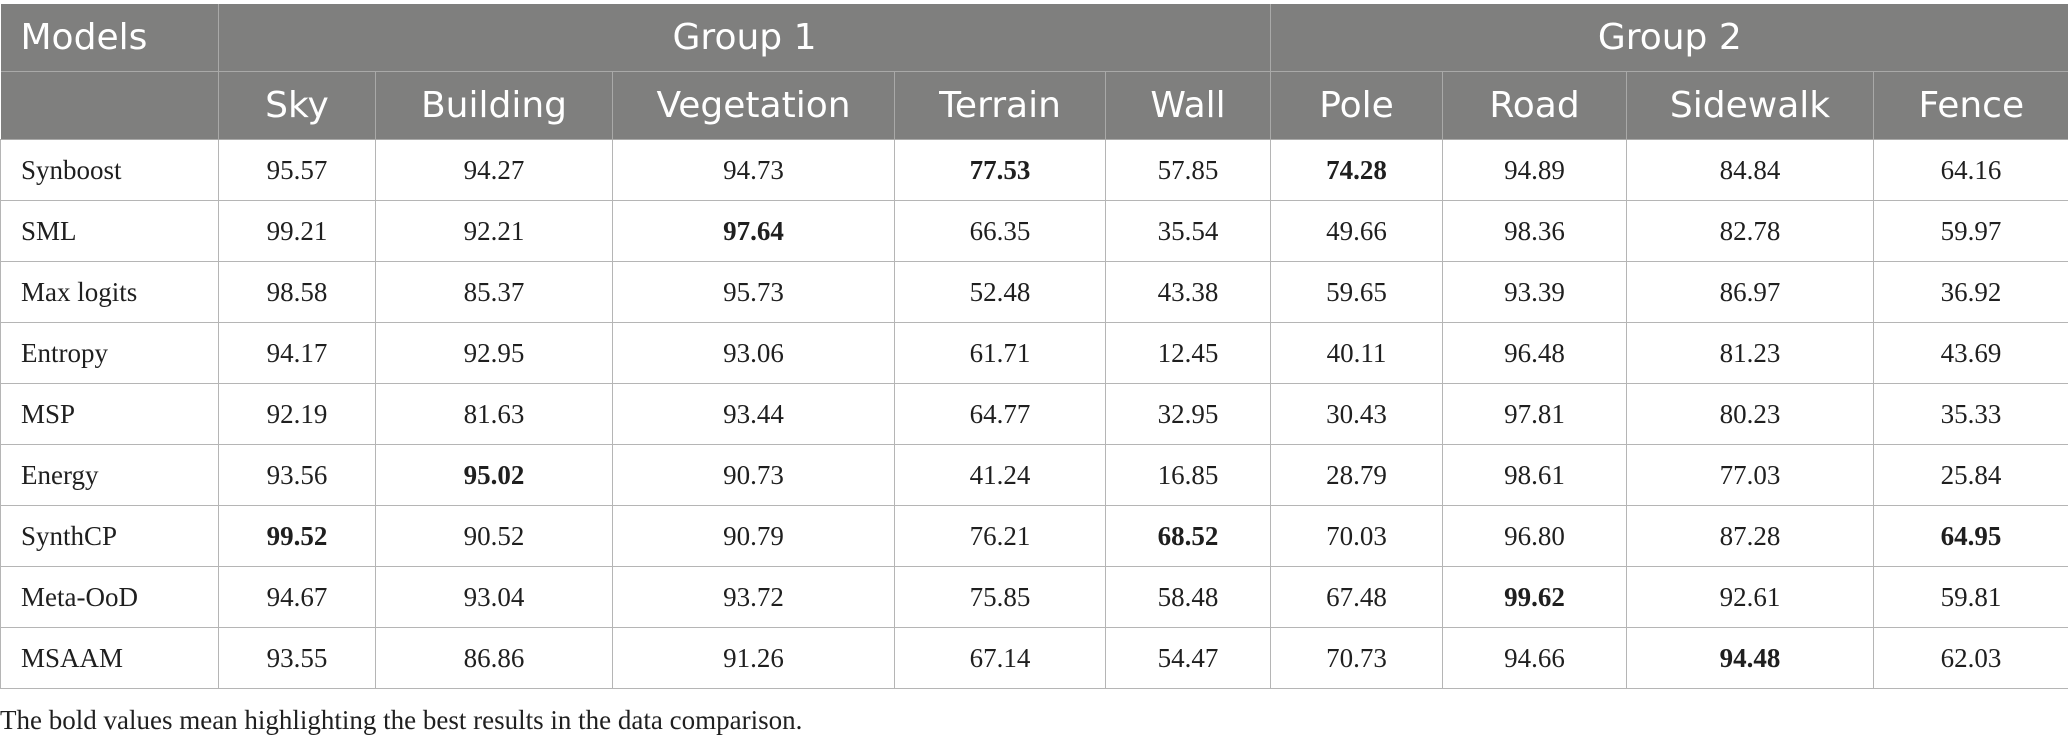 This screenshot has width=2068, height=746. What do you see at coordinates (1000, 105) in the screenshot?
I see `column-header: Terrain` at bounding box center [1000, 105].